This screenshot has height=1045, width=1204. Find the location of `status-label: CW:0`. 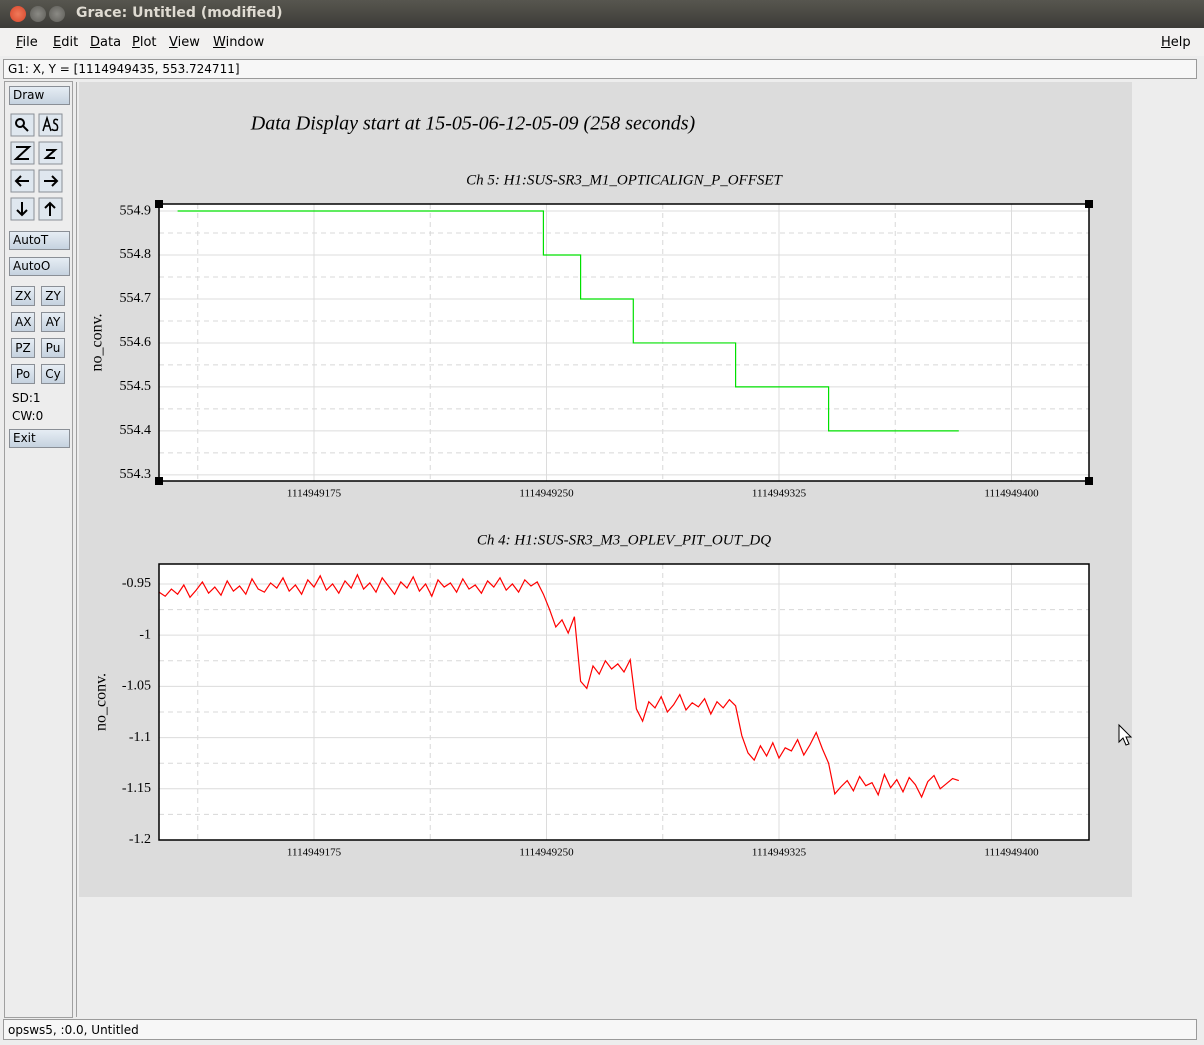

status-label: CW:0 is located at coordinates (28, 416).